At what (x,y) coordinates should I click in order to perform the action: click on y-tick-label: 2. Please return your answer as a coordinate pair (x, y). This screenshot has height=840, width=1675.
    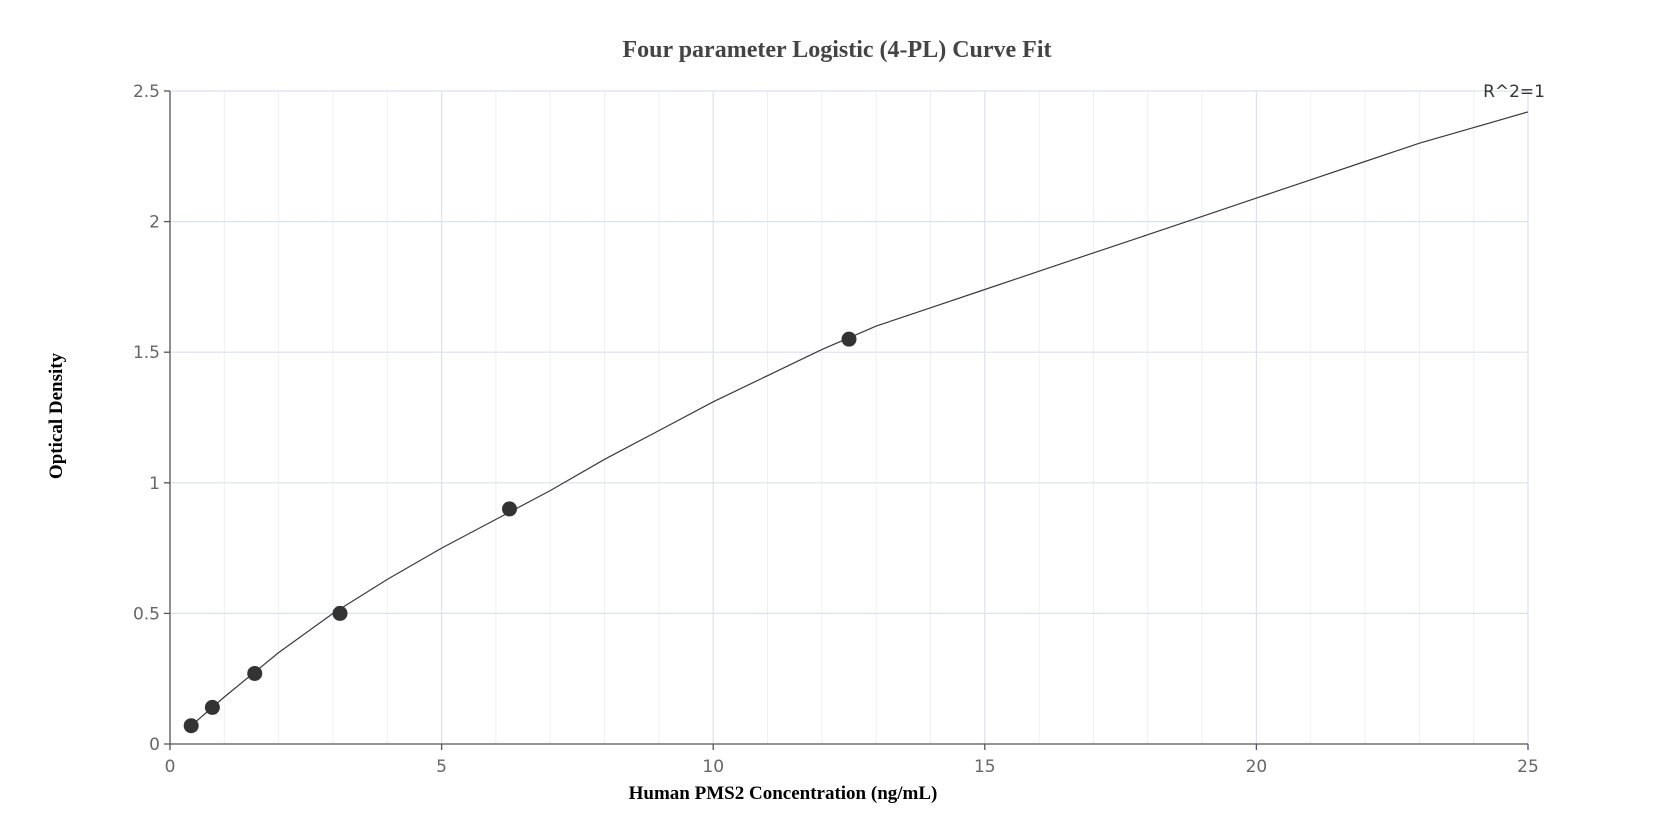
    Looking at the image, I should click on (154, 223).